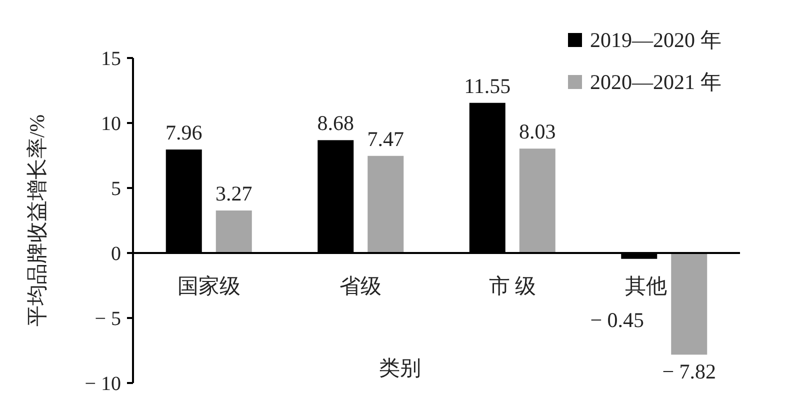  What do you see at coordinates (111, 59) in the screenshot?
I see `y-tick-label: 15` at bounding box center [111, 59].